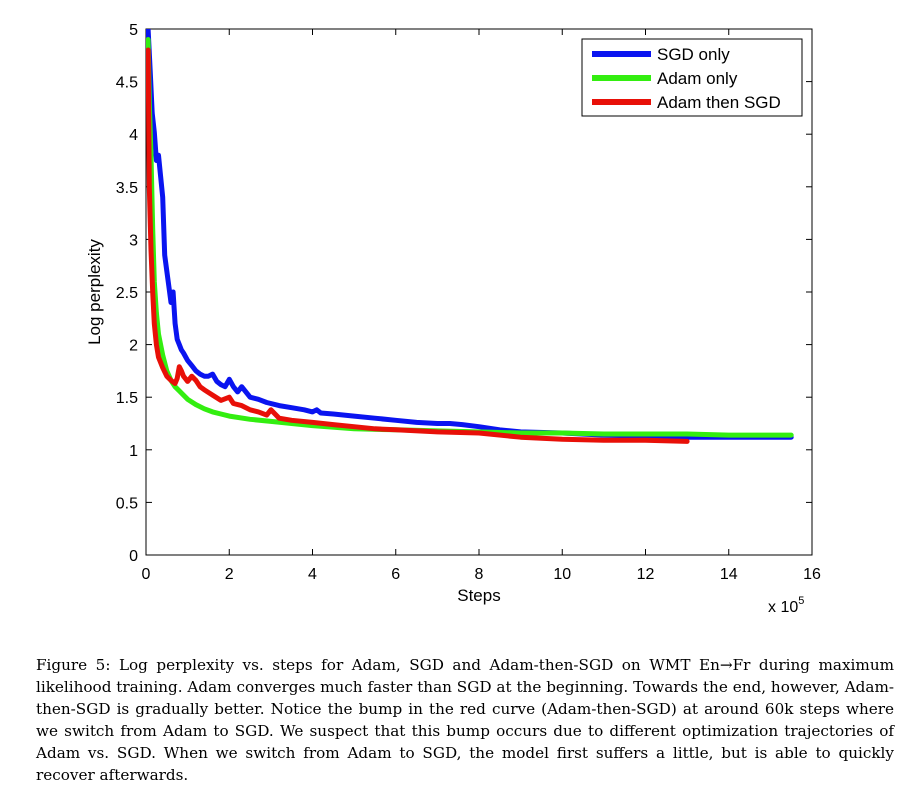 The height and width of the screenshot is (797, 916). I want to click on y-tick-label: 5, so click(133, 30).